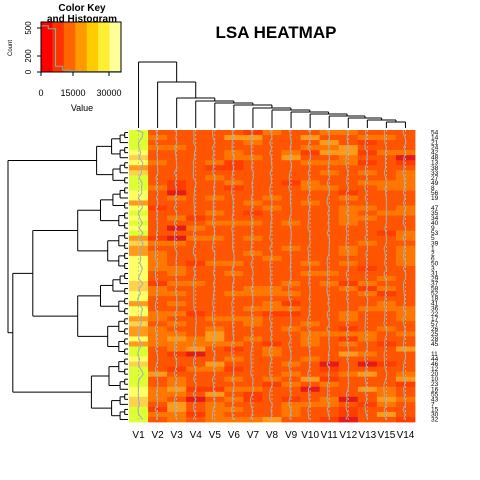 Image resolution: width=480 pixels, height=480 pixels. What do you see at coordinates (435, 198) in the screenshot?
I see `row-label: 19` at bounding box center [435, 198].